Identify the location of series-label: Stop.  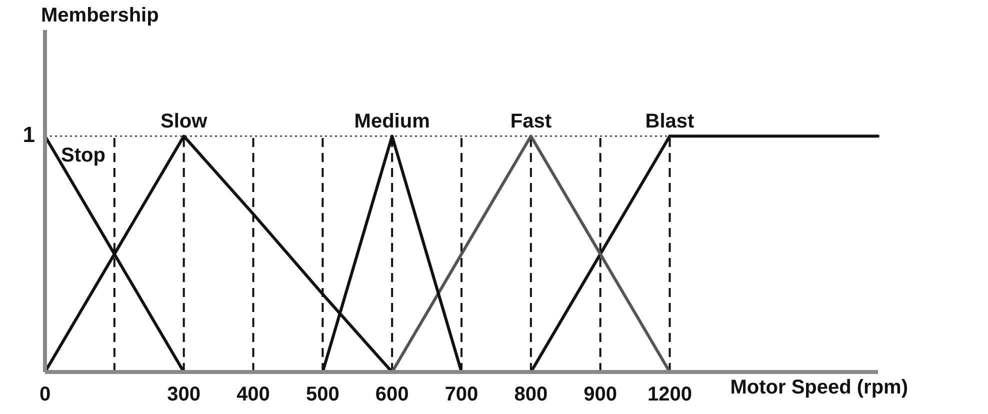
(83, 155).